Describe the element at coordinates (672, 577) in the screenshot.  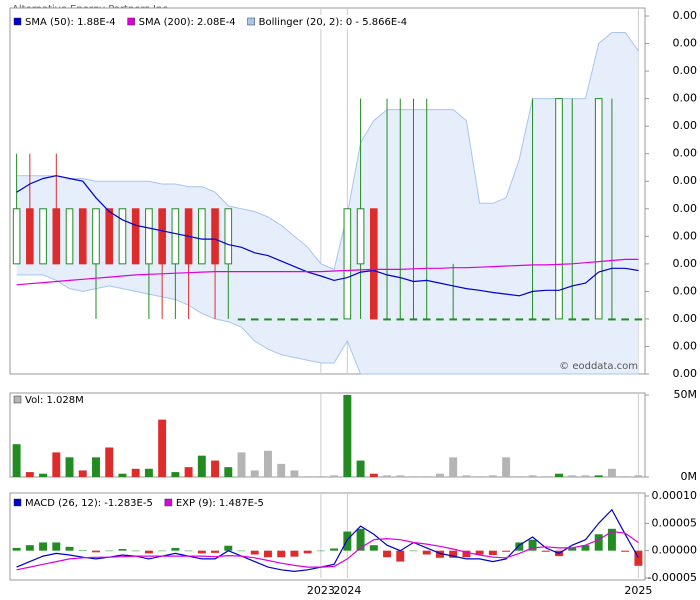
I see `y-tick-label: -0.00005` at that location.